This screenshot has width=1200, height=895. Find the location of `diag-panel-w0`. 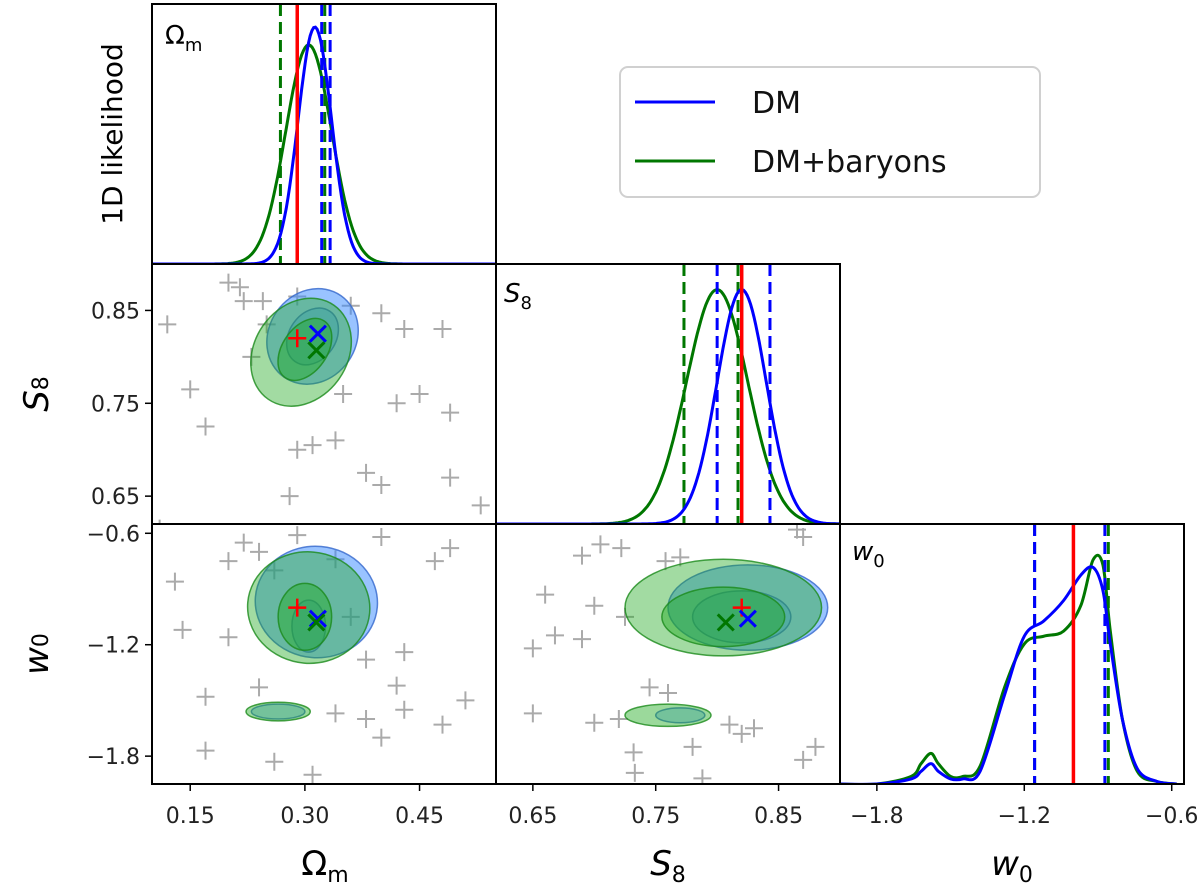

diag-panel-w0 is located at coordinates (1008, 654).